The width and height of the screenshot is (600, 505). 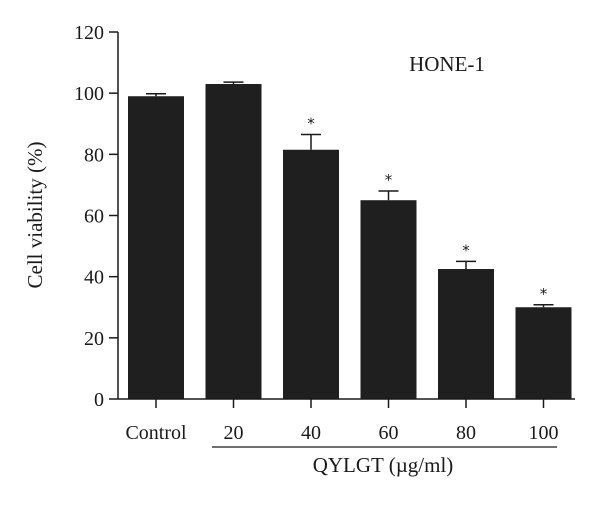 What do you see at coordinates (89, 33) in the screenshot?
I see `y-tick-label: 120` at bounding box center [89, 33].